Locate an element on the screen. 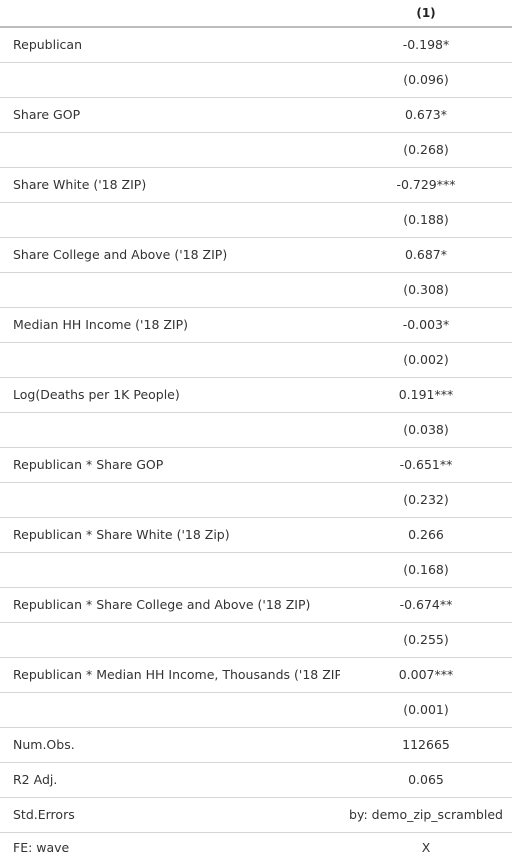 The image size is (512, 862). table-row: (0.308) is located at coordinates (256, 290).